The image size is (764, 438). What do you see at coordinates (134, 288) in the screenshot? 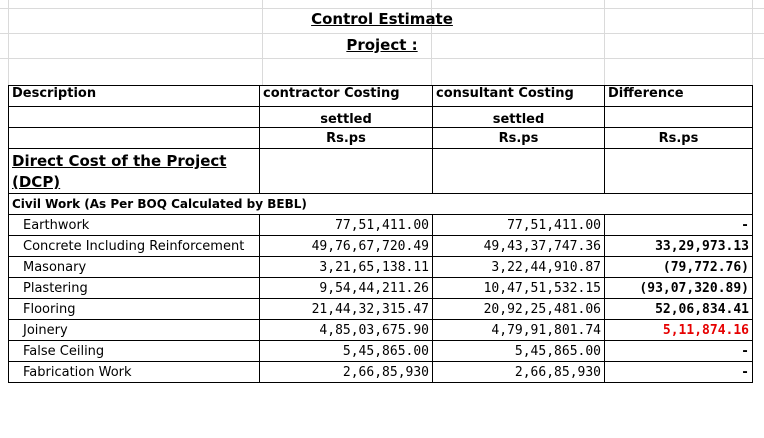
I see `item-name: Plastering` at bounding box center [134, 288].